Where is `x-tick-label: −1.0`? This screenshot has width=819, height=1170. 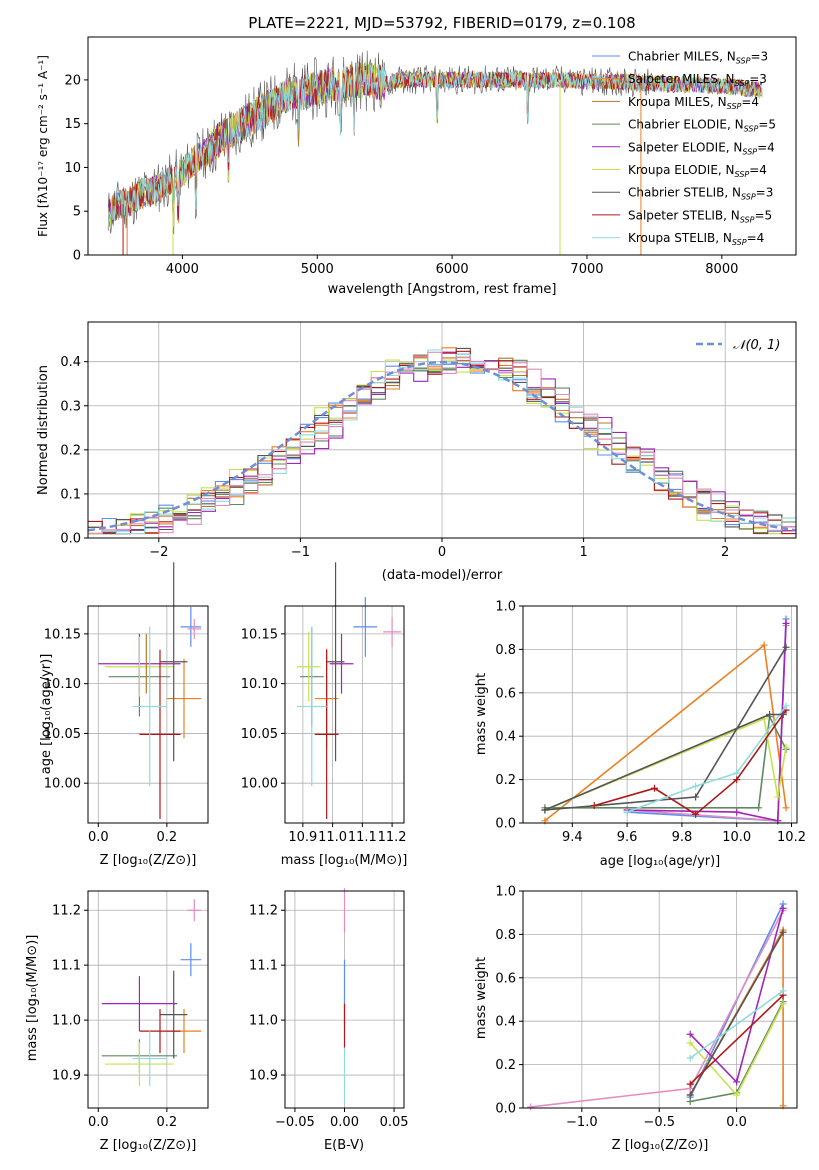 x-tick-label: −1.0 is located at coordinates (582, 1122).